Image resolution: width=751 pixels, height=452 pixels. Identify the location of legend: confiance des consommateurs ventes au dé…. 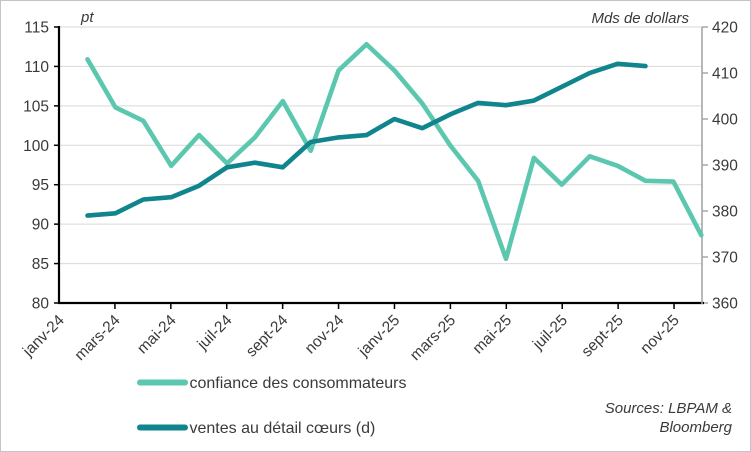
(272, 406).